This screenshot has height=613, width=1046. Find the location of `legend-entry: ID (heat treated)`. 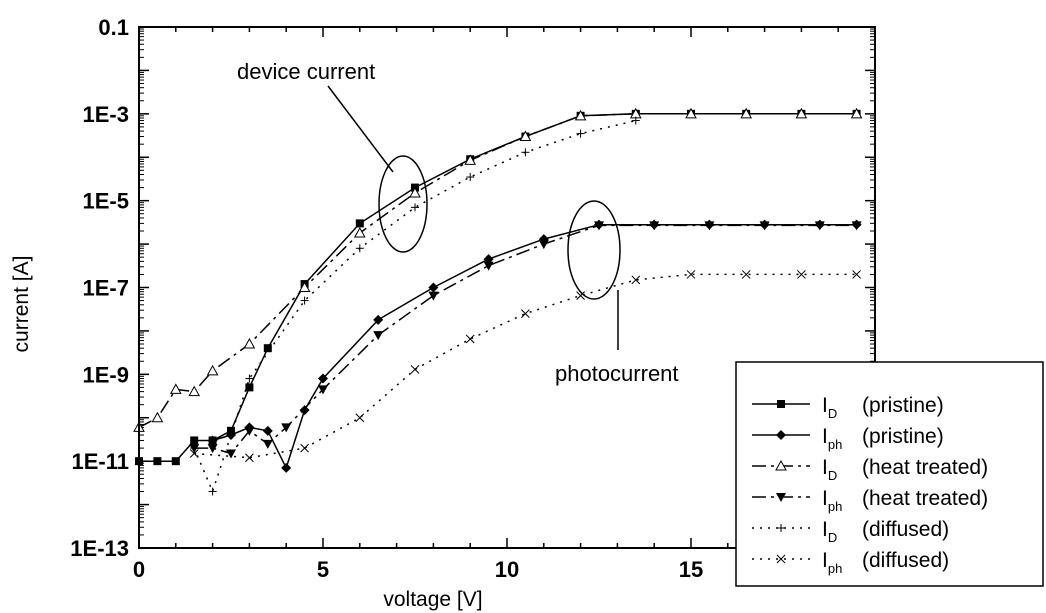

legend-entry: ID (heat treated) is located at coordinates (870, 469).